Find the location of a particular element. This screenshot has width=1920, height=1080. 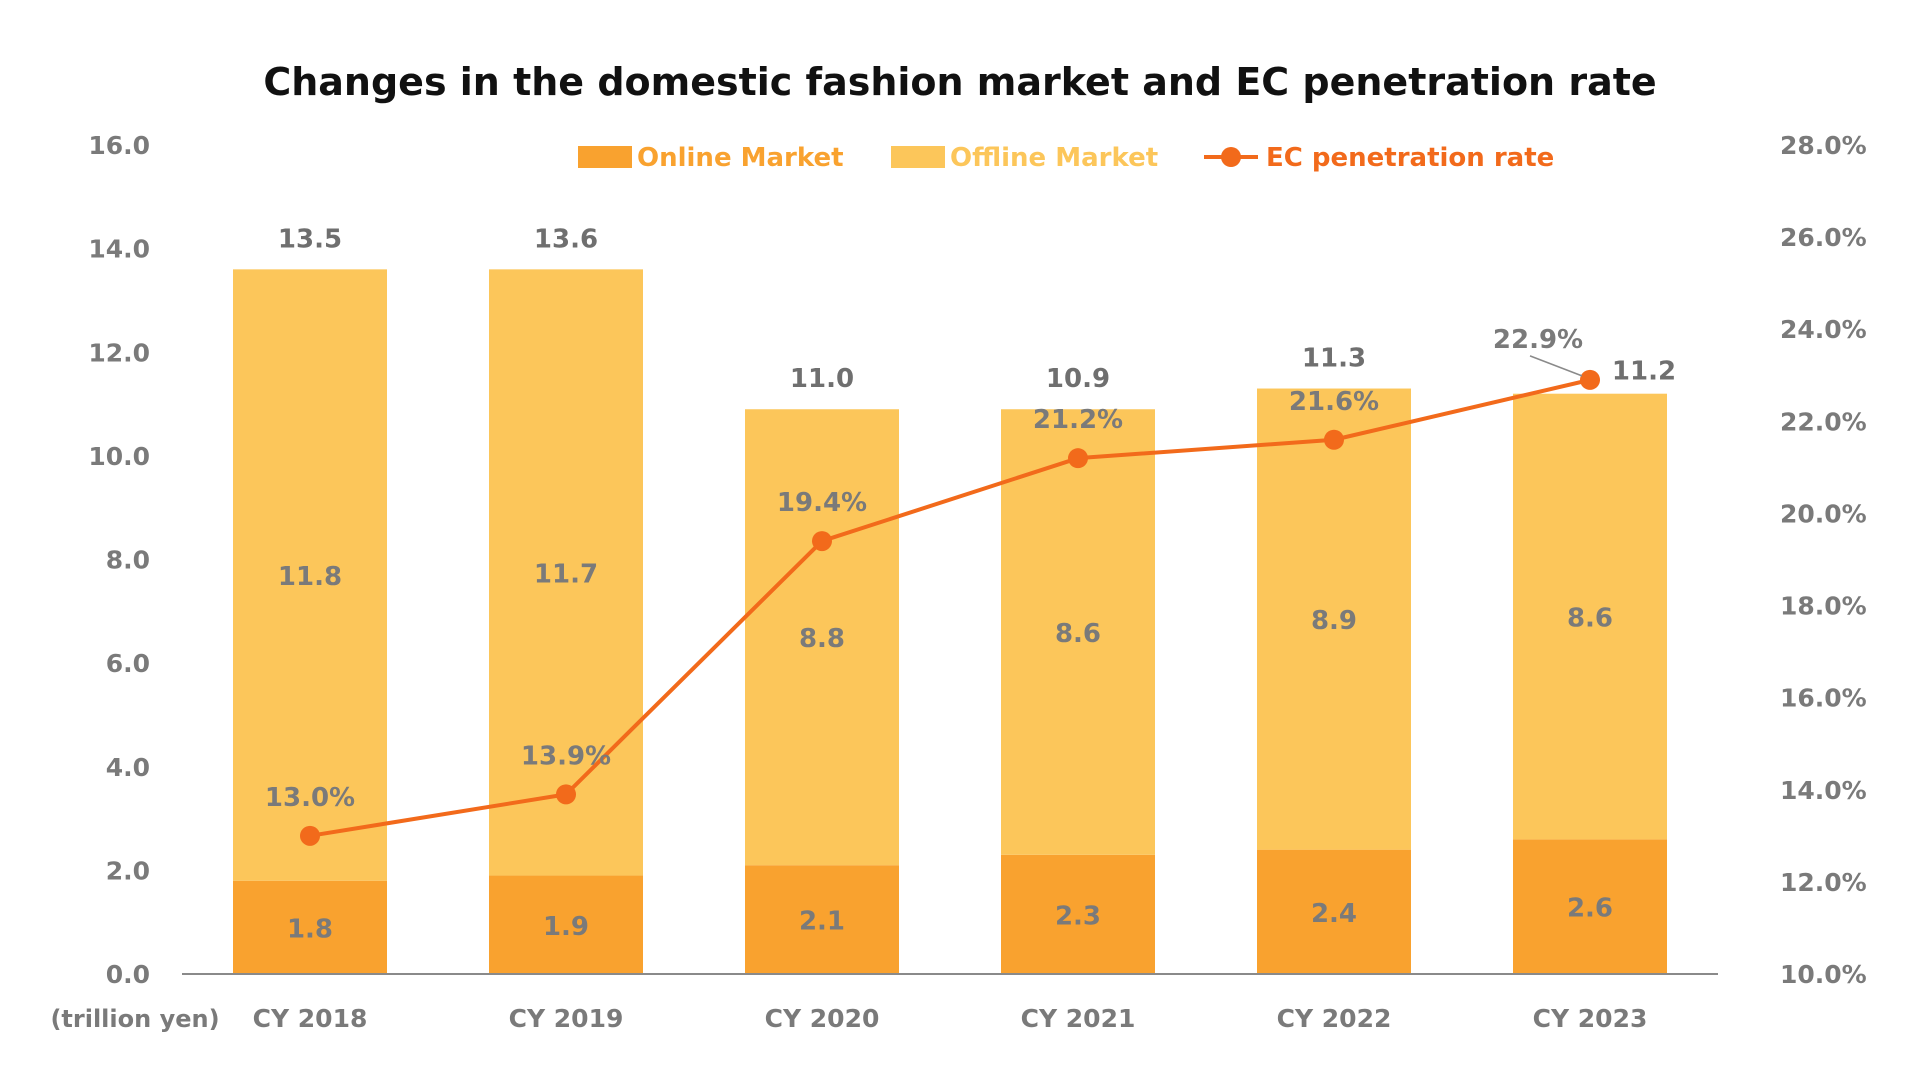

y-tick-label: 4.0 is located at coordinates (128, 767).